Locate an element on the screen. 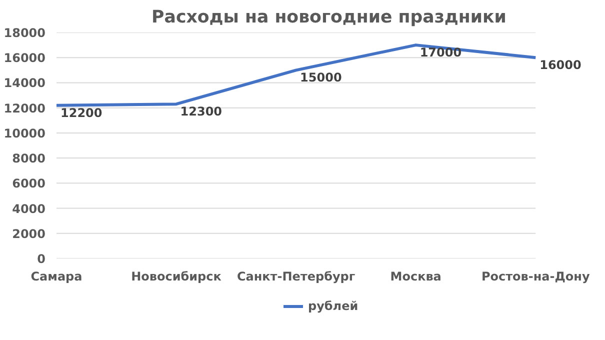 Image resolution: width=605 pixels, height=340 pixels. data-label: 16000 is located at coordinates (561, 65).